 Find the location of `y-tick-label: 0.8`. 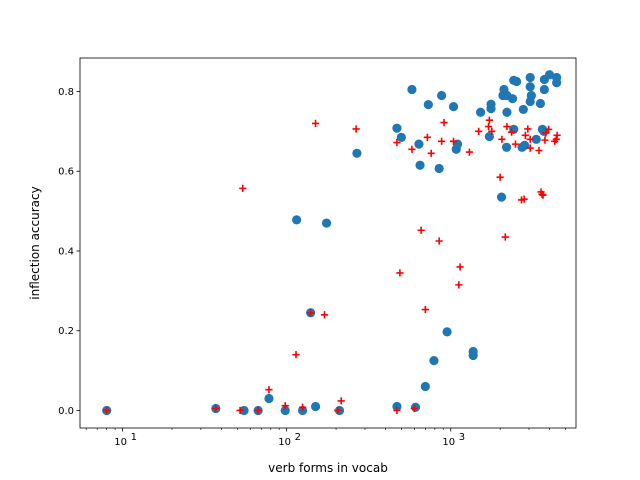

y-tick-label: 0.8 is located at coordinates (66, 92).